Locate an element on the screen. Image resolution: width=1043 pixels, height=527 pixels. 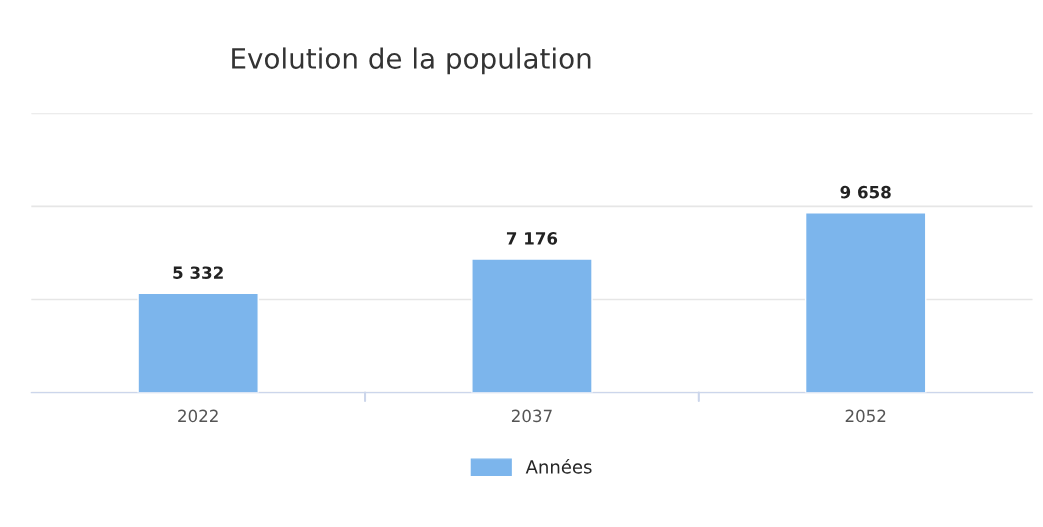
x-tick-label: 2037 is located at coordinates (531, 416).